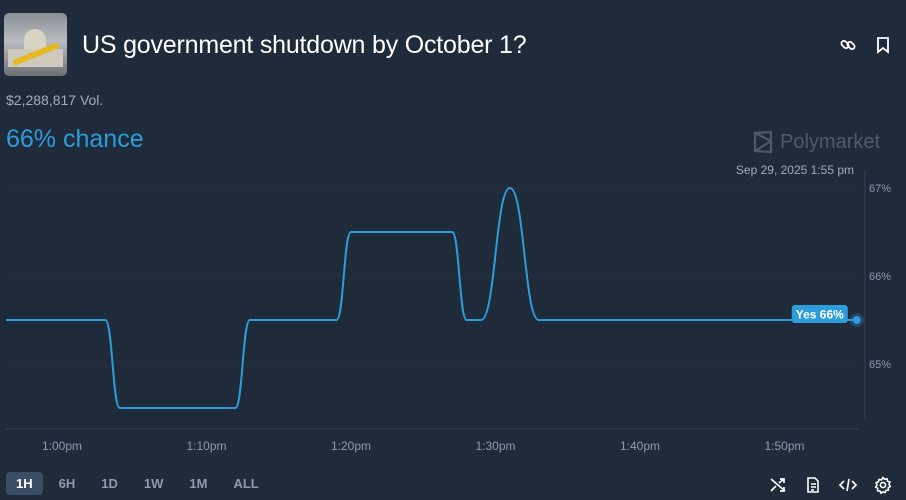 Image resolution: width=906 pixels, height=500 pixels. What do you see at coordinates (495, 446) in the screenshot?
I see `x-tick-label: 1:30pm` at bounding box center [495, 446].